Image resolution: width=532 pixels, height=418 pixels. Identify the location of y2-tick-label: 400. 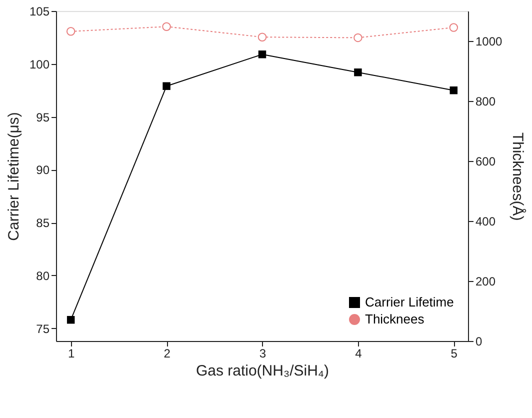
(486, 221).